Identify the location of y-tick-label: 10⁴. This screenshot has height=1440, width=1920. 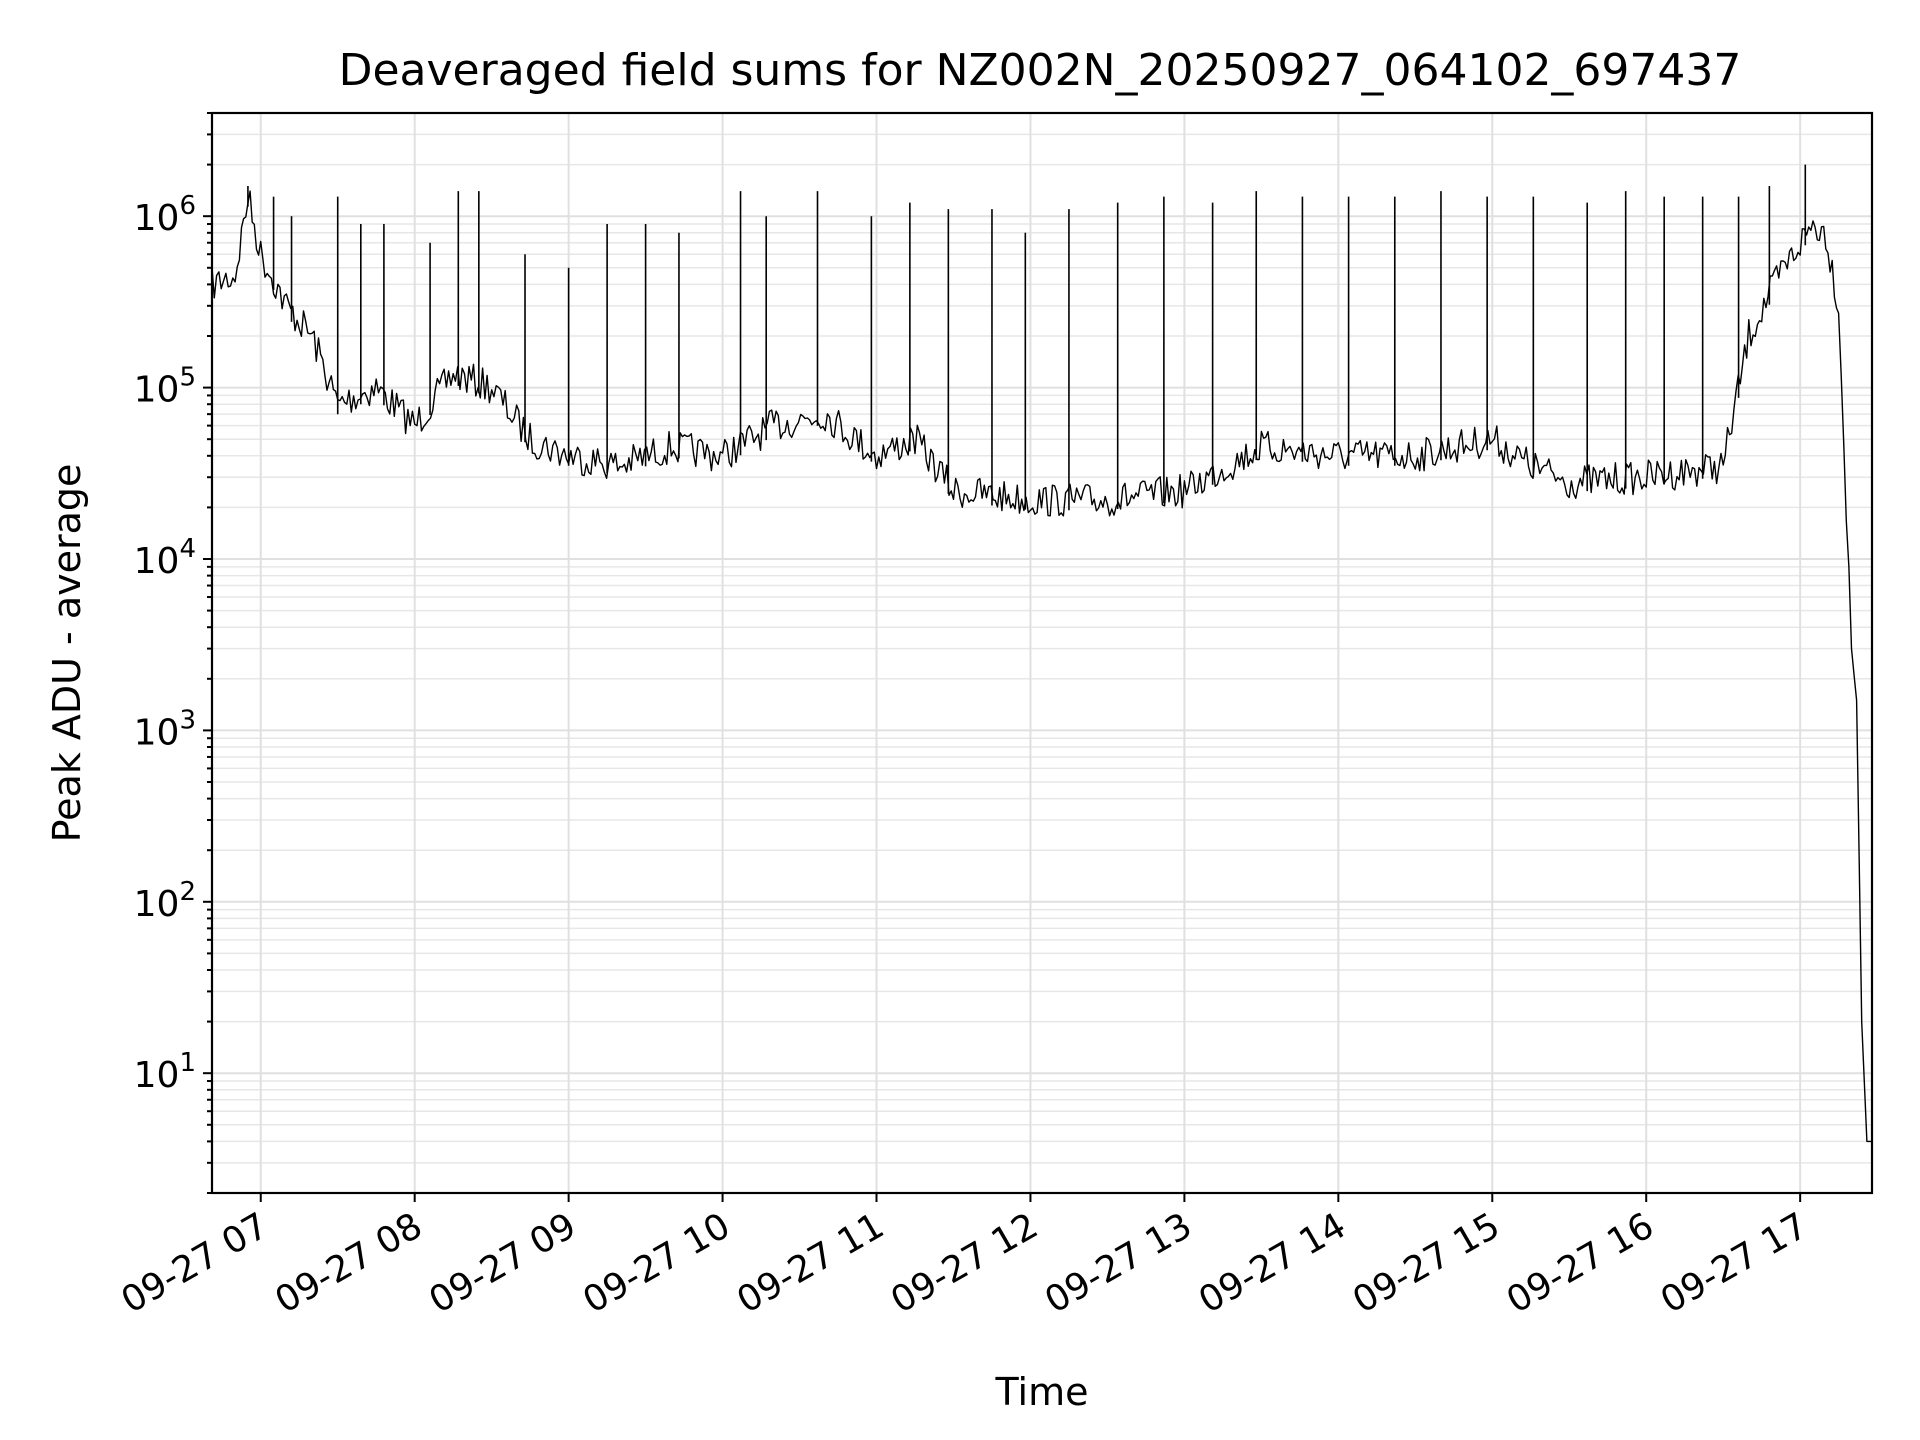
(165, 558).